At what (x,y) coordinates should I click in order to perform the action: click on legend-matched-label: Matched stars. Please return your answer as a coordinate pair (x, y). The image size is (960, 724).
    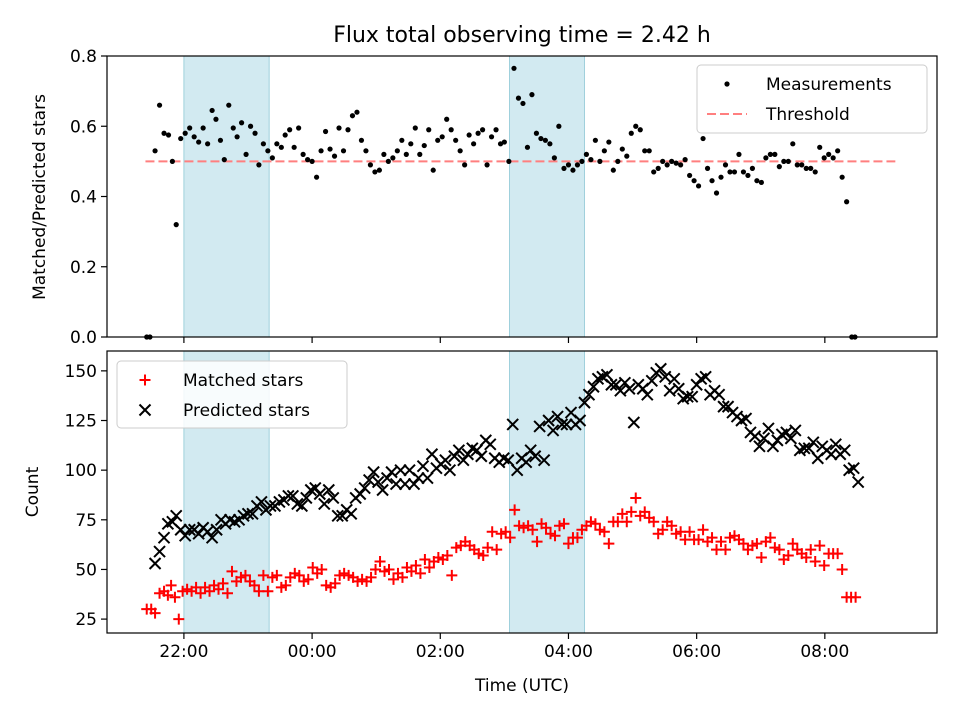
    Looking at the image, I should click on (243, 381).